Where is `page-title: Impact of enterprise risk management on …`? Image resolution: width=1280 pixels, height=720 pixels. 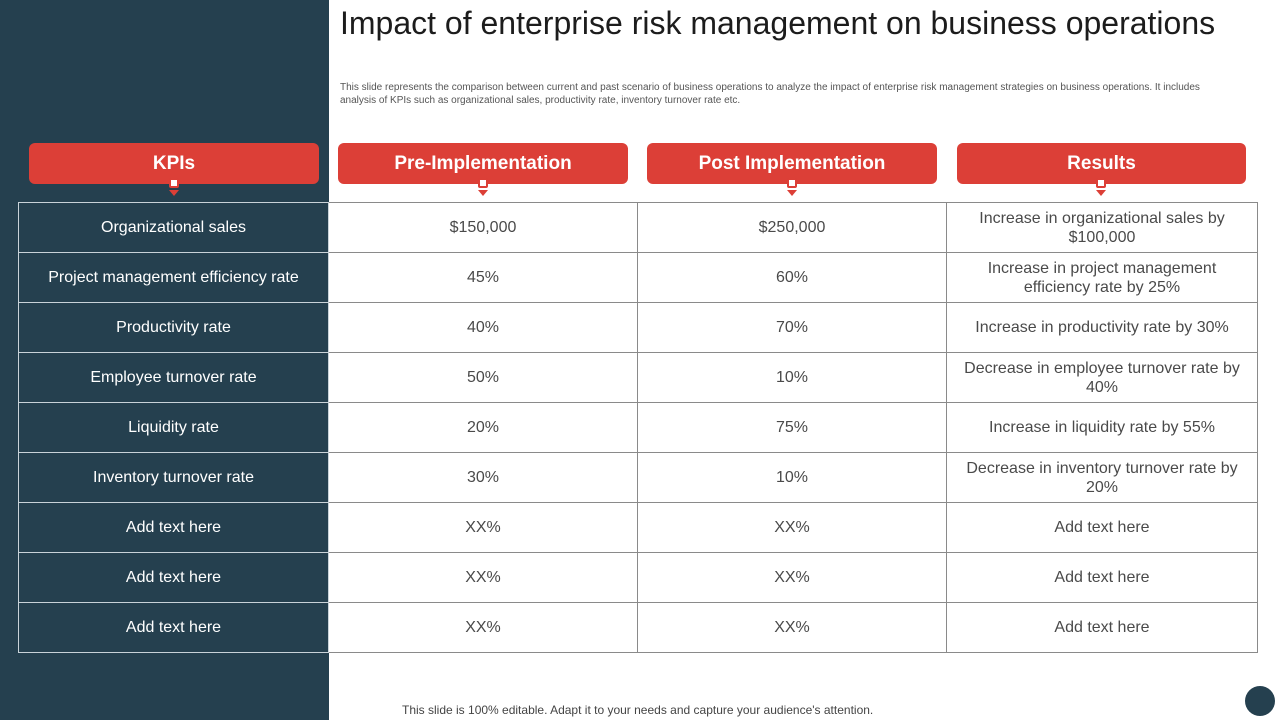 page-title: Impact of enterprise risk management on … is located at coordinates (778, 23).